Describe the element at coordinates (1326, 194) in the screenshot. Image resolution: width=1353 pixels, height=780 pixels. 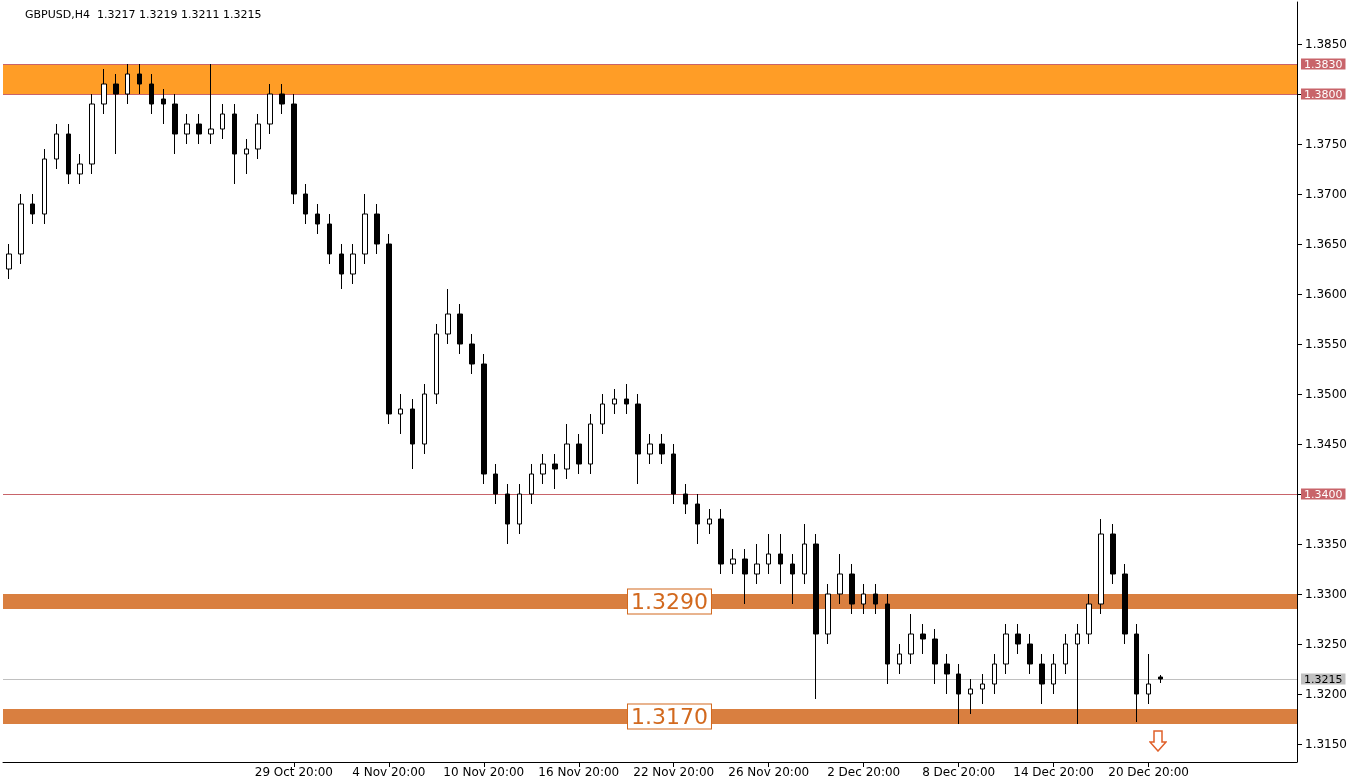
I see `y-tick-label: 1.3700` at that location.